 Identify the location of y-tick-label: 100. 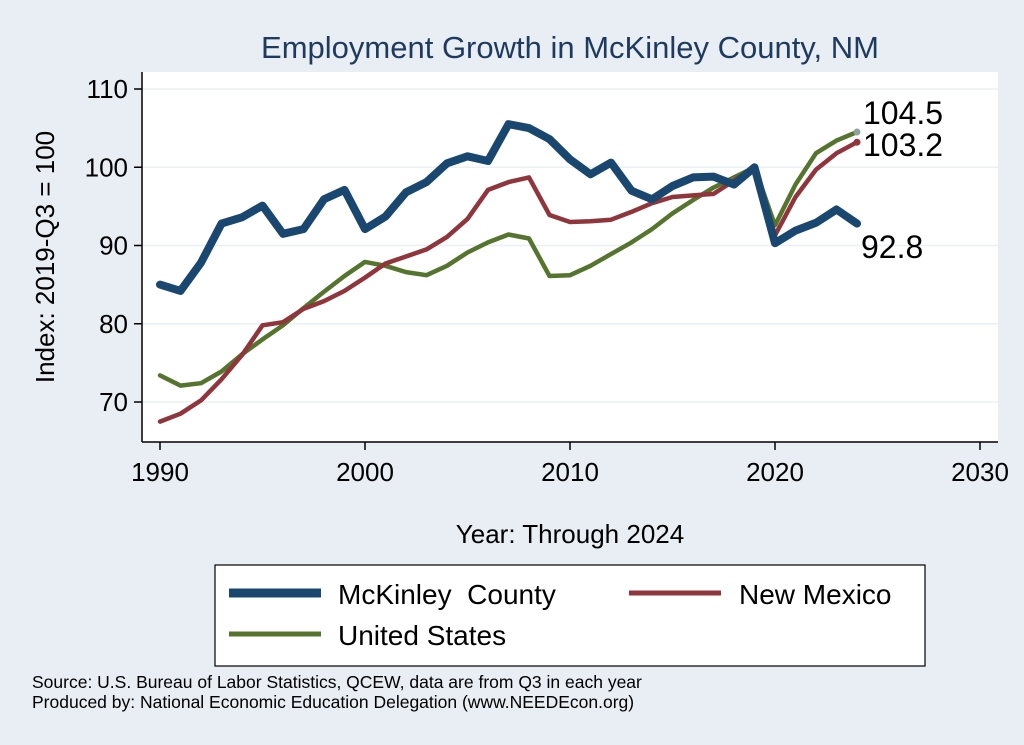
(106, 167).